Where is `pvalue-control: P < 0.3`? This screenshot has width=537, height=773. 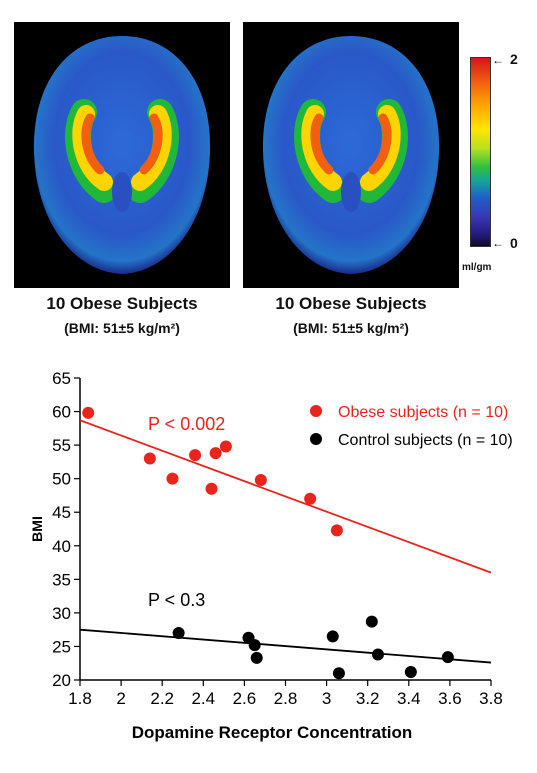 pvalue-control: P < 0.3 is located at coordinates (176, 600).